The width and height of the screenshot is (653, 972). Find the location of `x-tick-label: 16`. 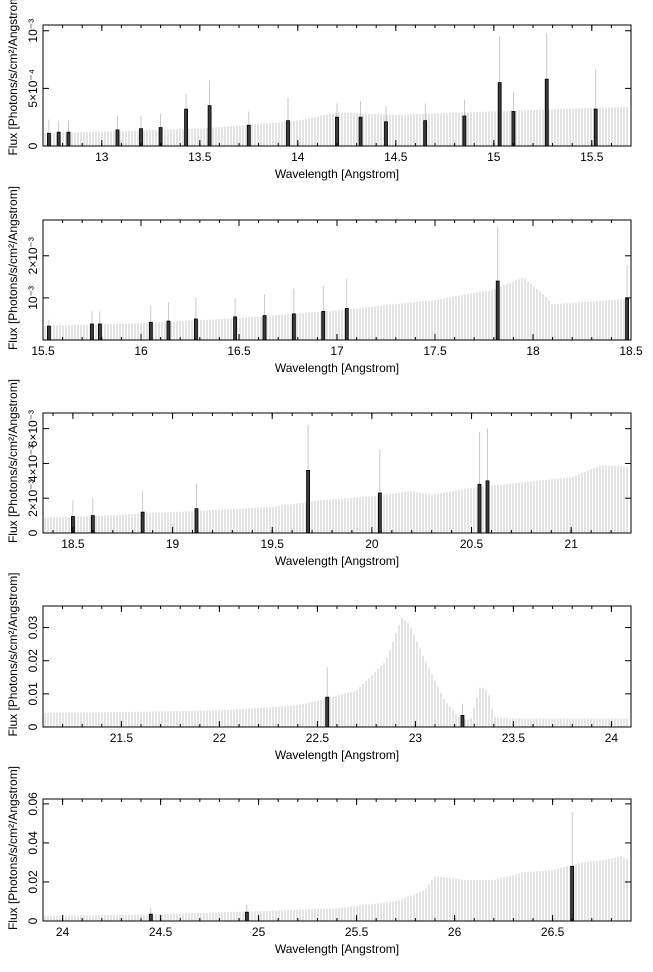

x-tick-label: 16 is located at coordinates (141, 351).